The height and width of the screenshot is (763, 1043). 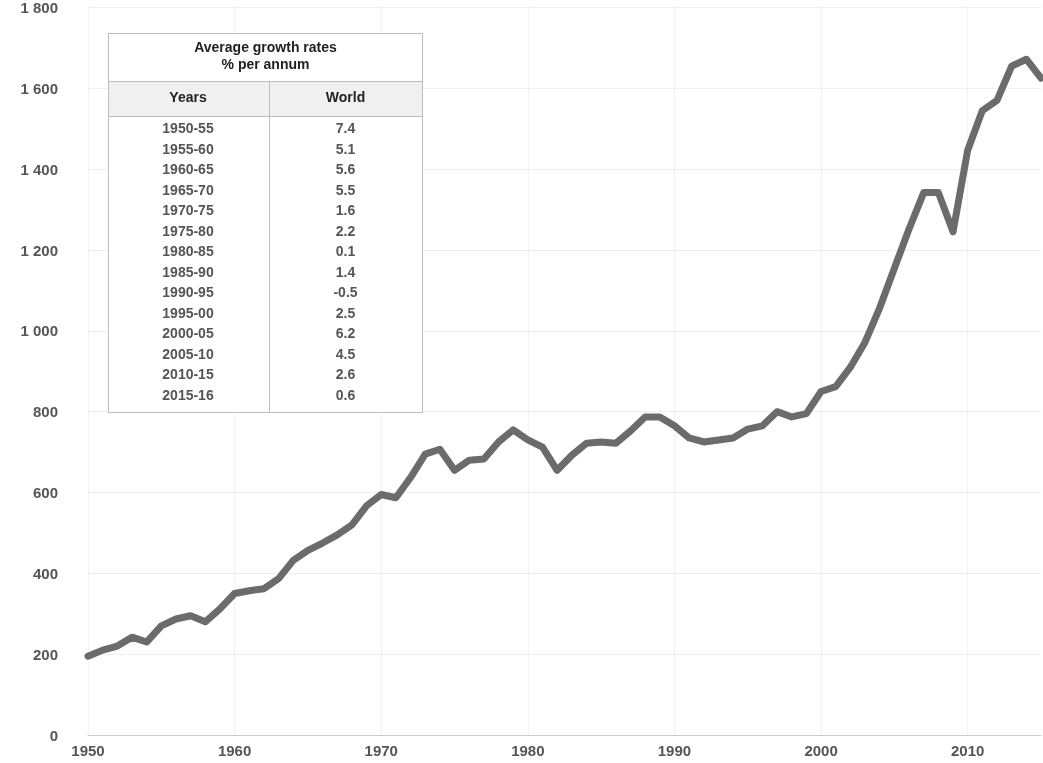 I want to click on annotation: -0.5, so click(x=345, y=292).